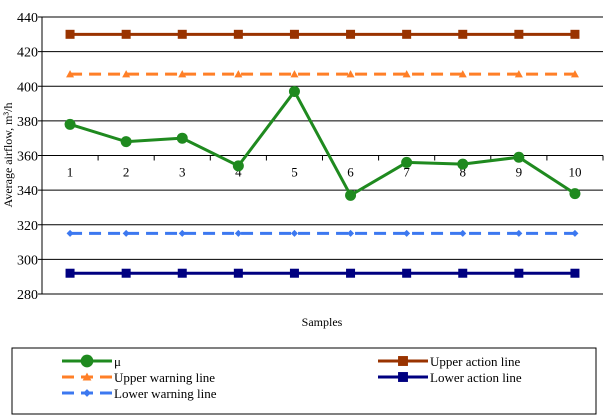 This screenshot has height=420, width=604. Describe the element at coordinates (322, 273) in the screenshot. I see `series-lower-action-line` at that location.